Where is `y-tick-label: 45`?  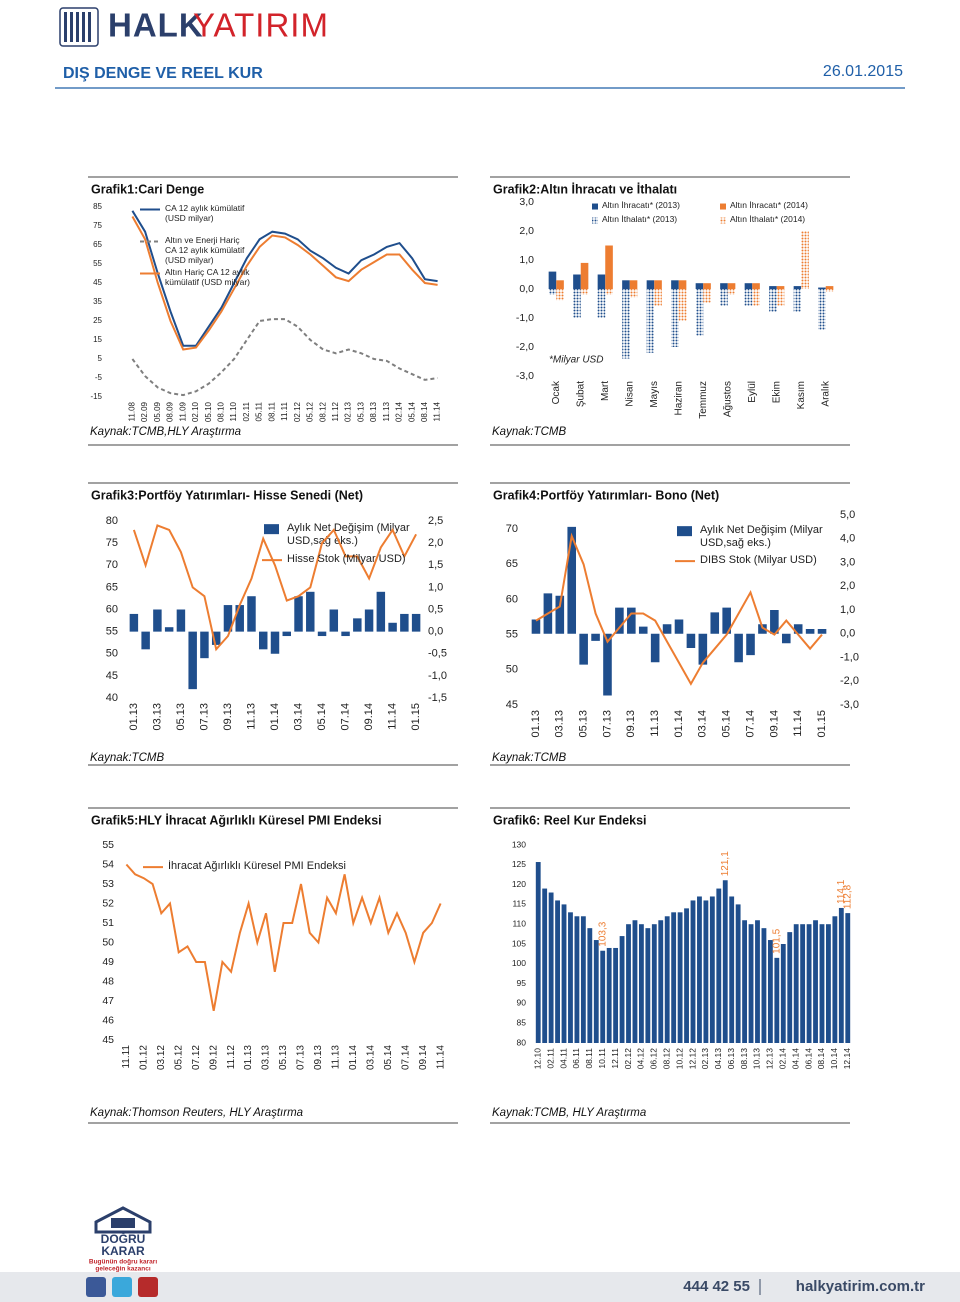 y-tick-label: 45 is located at coordinates (97, 282).